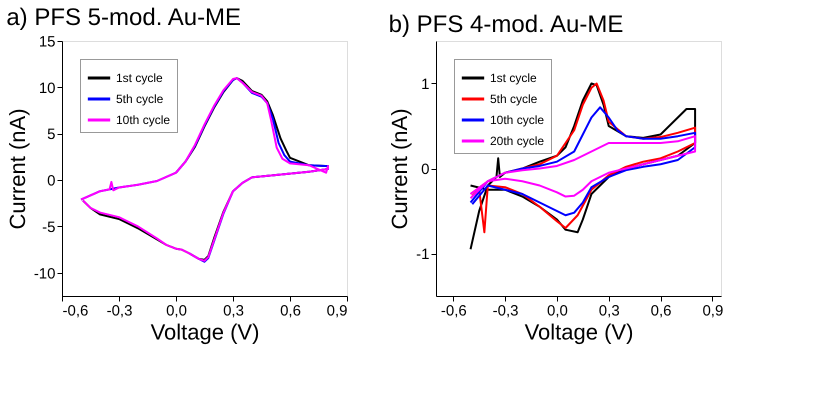 The height and width of the screenshot is (401, 840). I want to click on y-tick-label: -5, so click(49, 227).